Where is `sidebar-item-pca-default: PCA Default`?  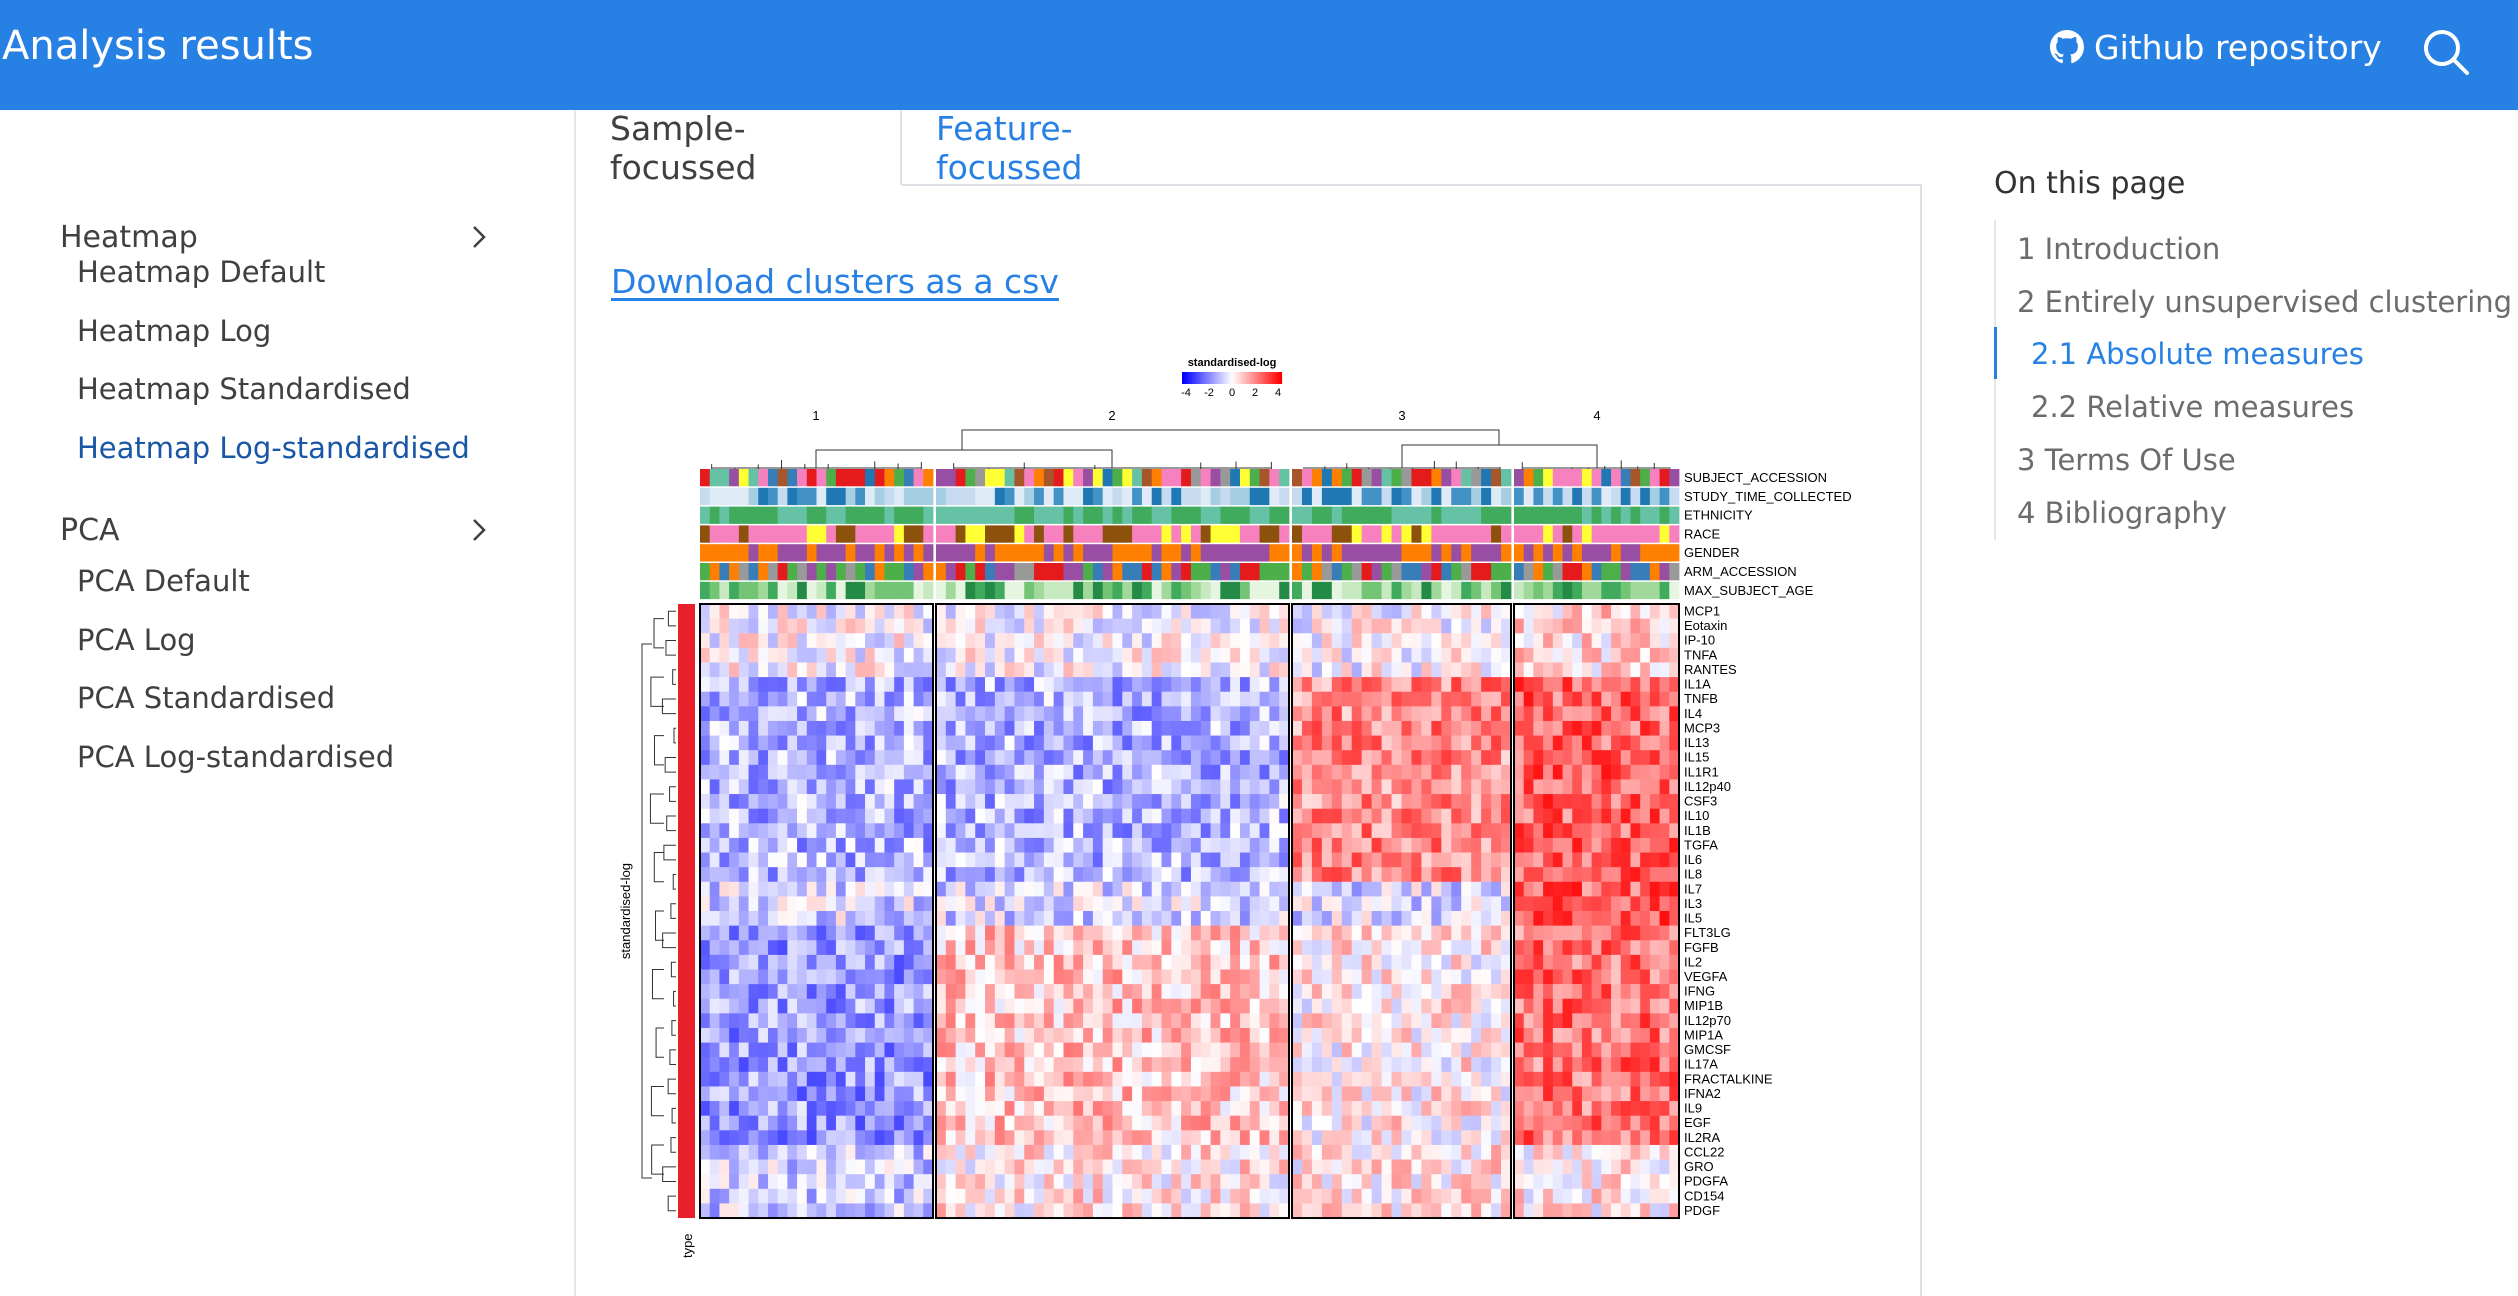
sidebar-item-pca-default: PCA Default is located at coordinates (163, 581).